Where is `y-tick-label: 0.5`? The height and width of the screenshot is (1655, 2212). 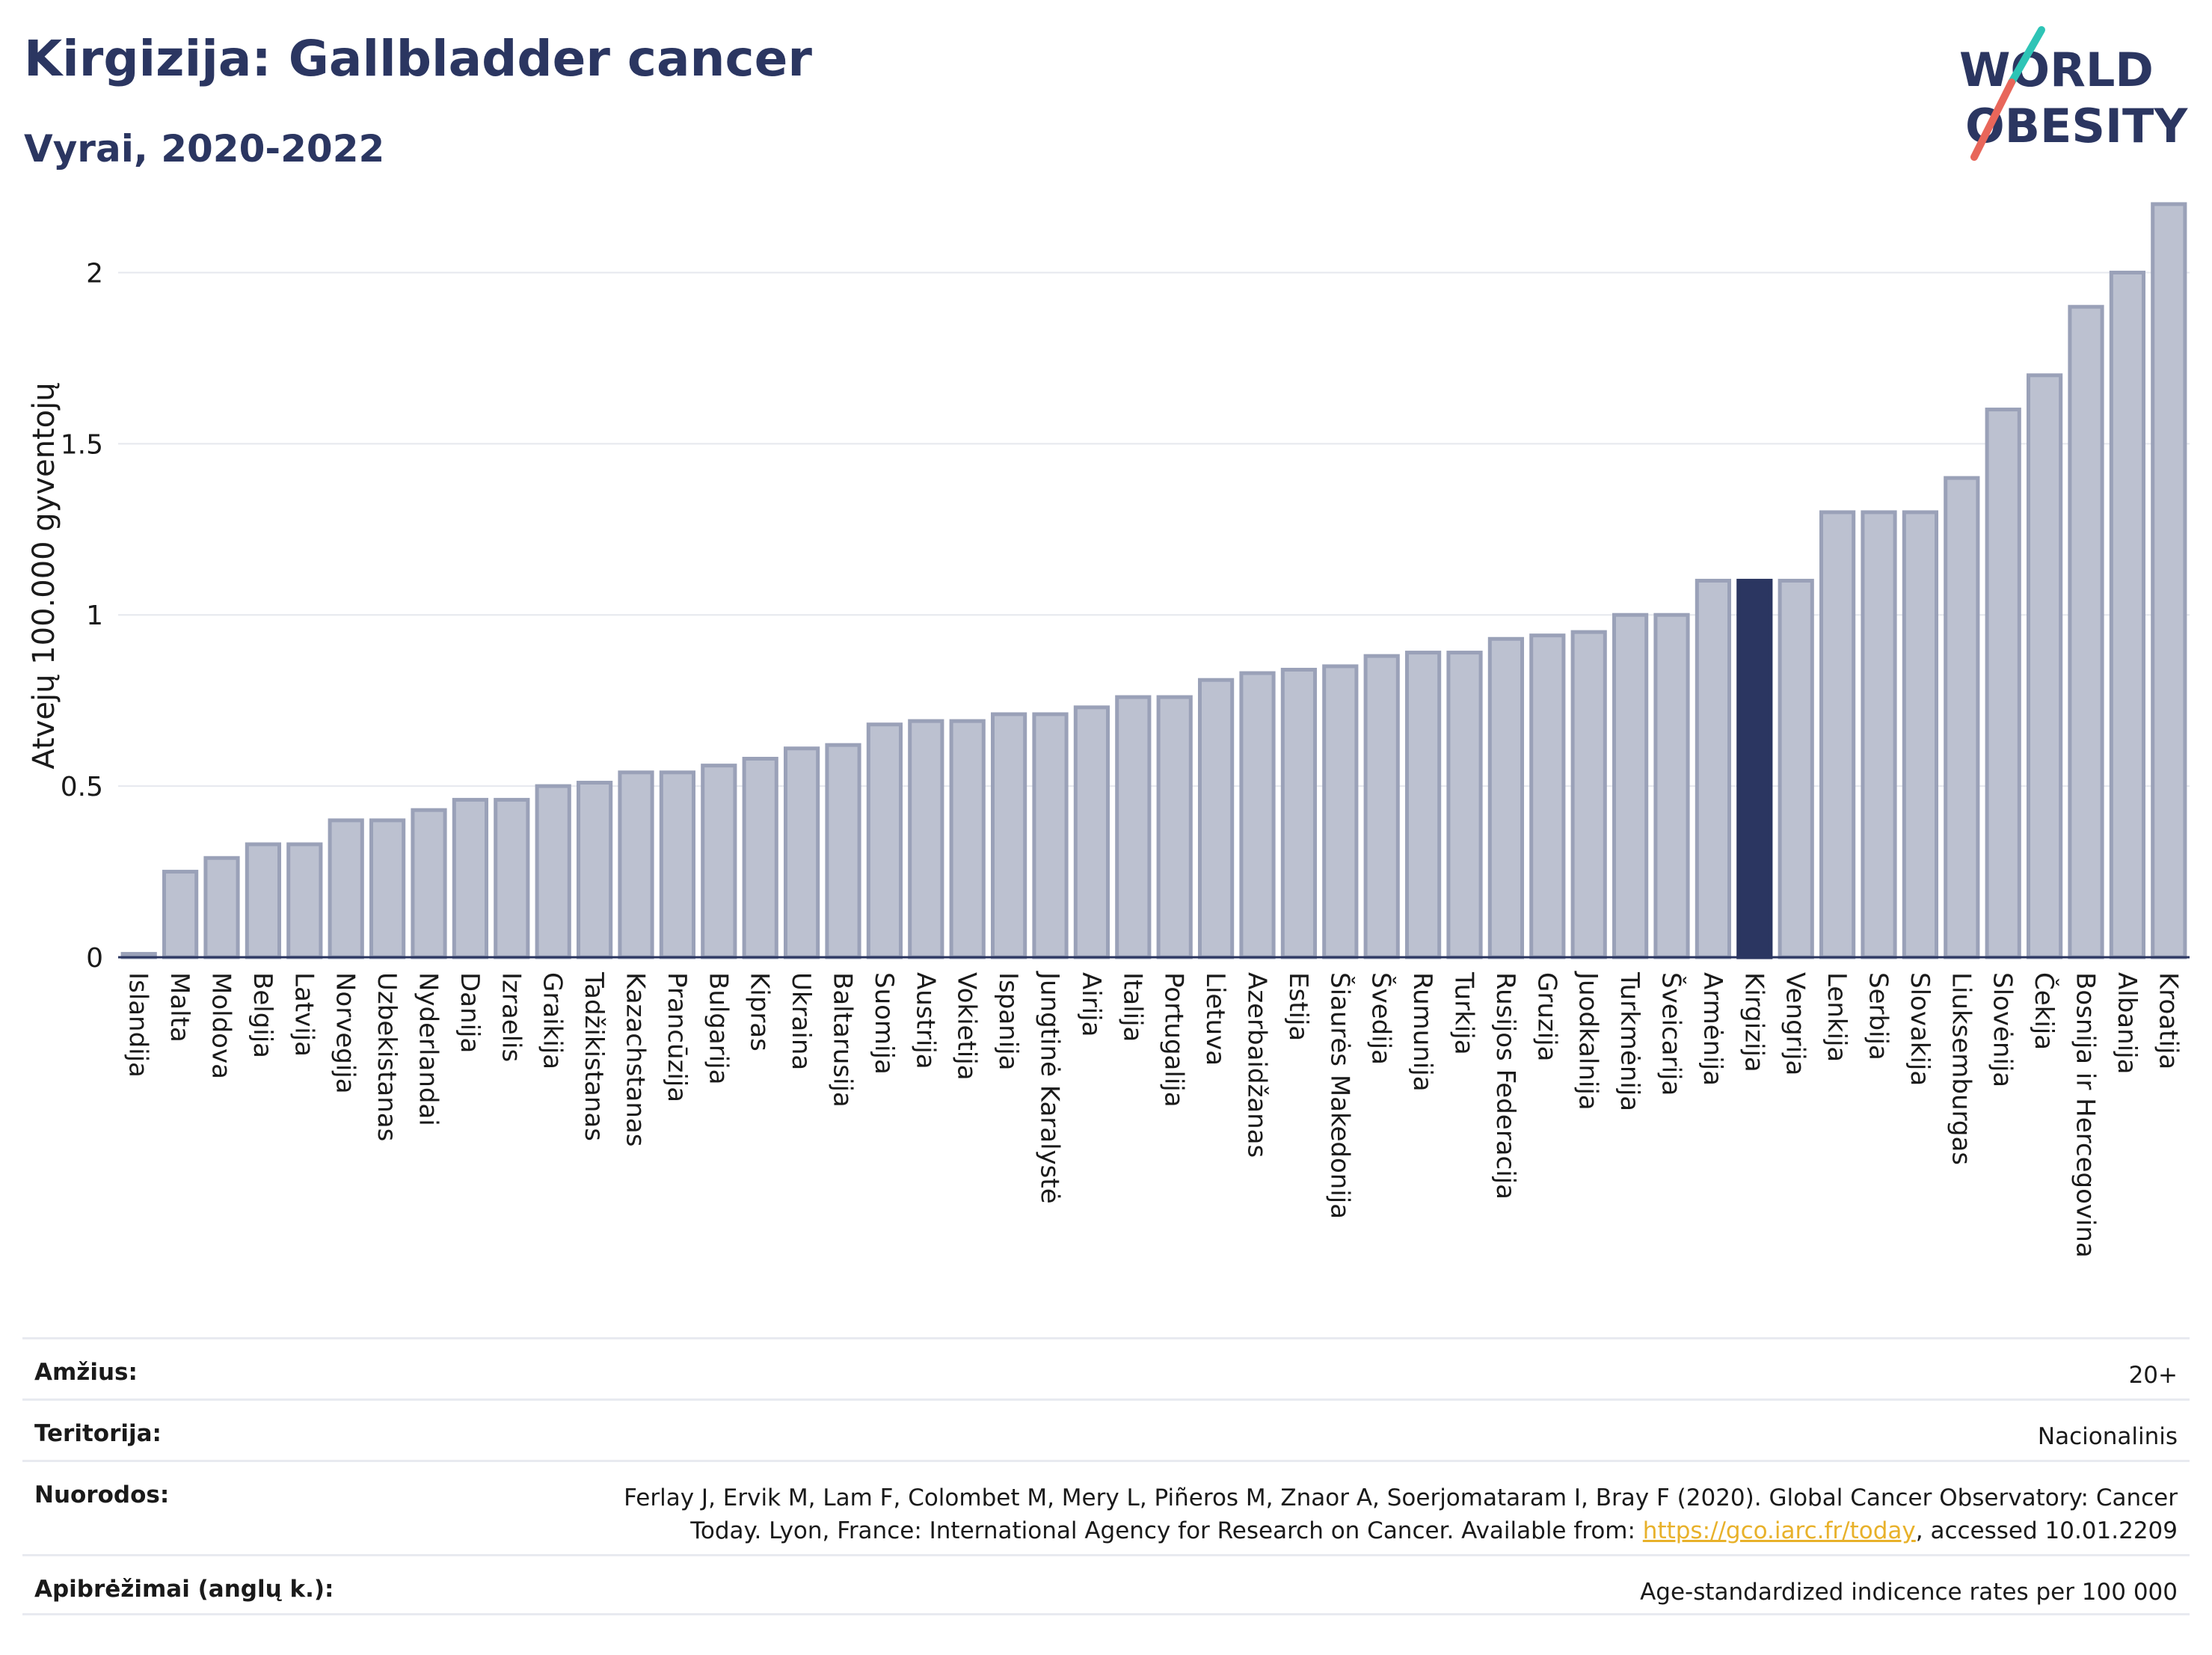
y-tick-label: 0.5 is located at coordinates (82, 787).